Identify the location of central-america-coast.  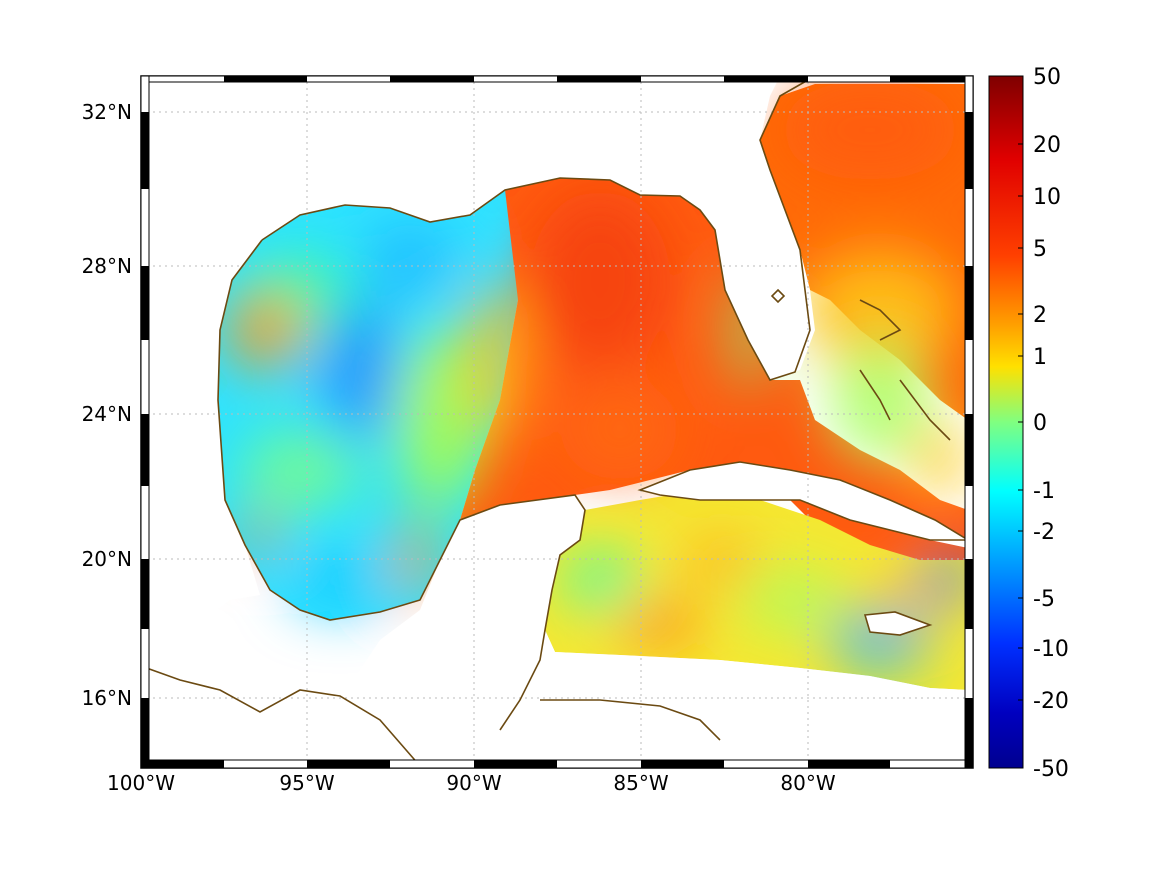
(281, 716).